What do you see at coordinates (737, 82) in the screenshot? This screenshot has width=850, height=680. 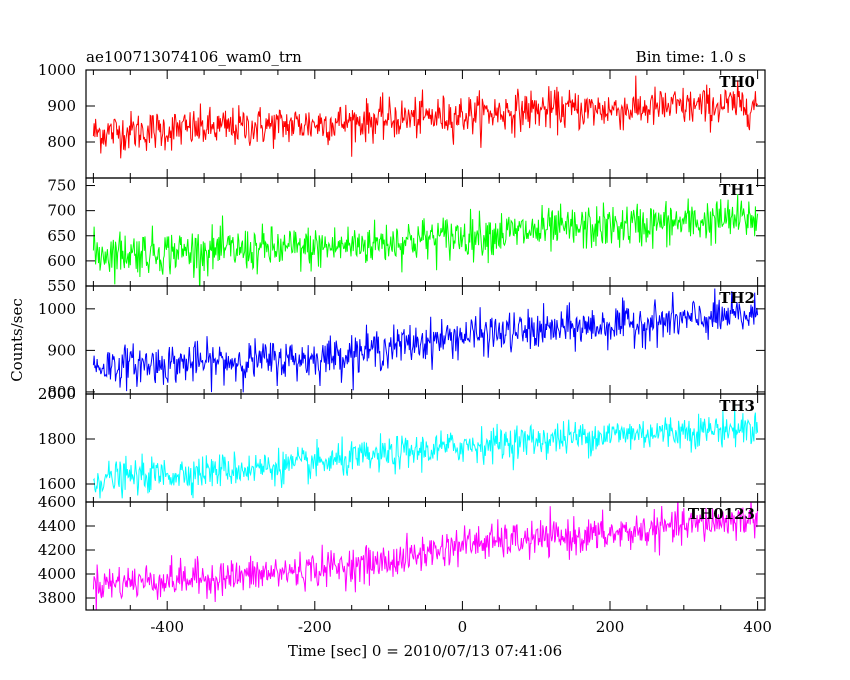 I see `panel-label-th0: TH0` at bounding box center [737, 82].